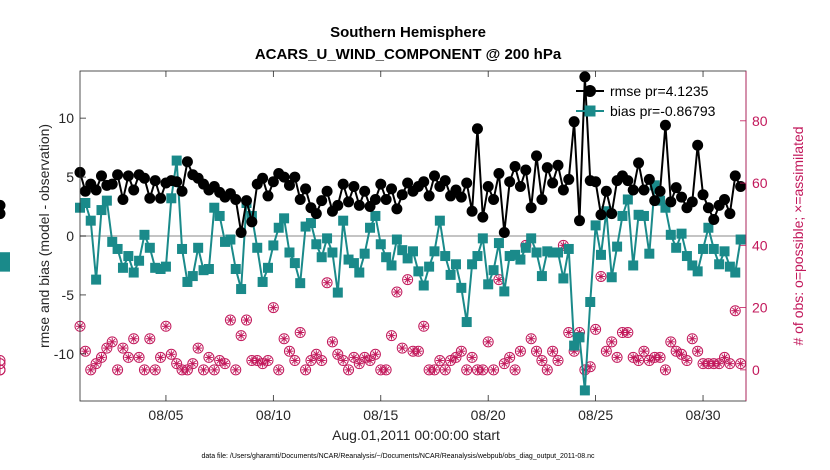 The height and width of the screenshot is (470, 830). I want to click on y-axis-right-ticks: 0 20 40 60 80, so click(754, 245).